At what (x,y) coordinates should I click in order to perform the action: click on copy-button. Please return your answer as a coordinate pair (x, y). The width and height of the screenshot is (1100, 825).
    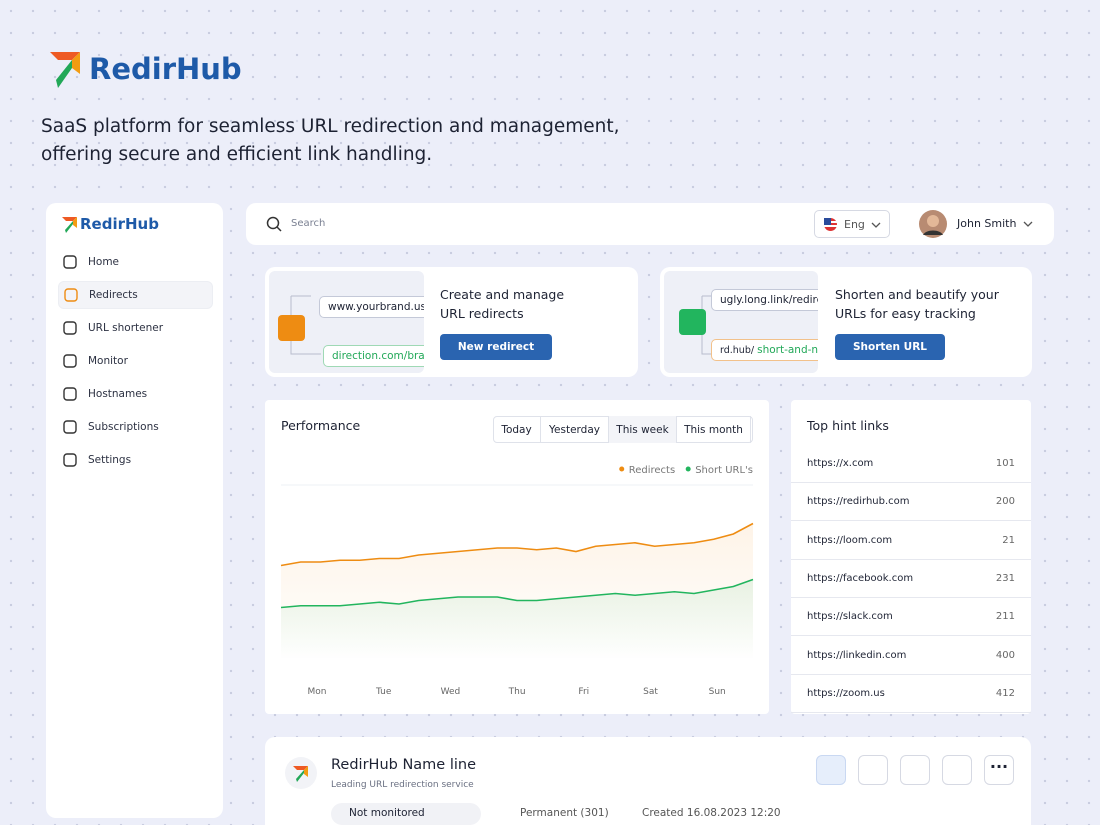
    Looking at the image, I should click on (831, 770).